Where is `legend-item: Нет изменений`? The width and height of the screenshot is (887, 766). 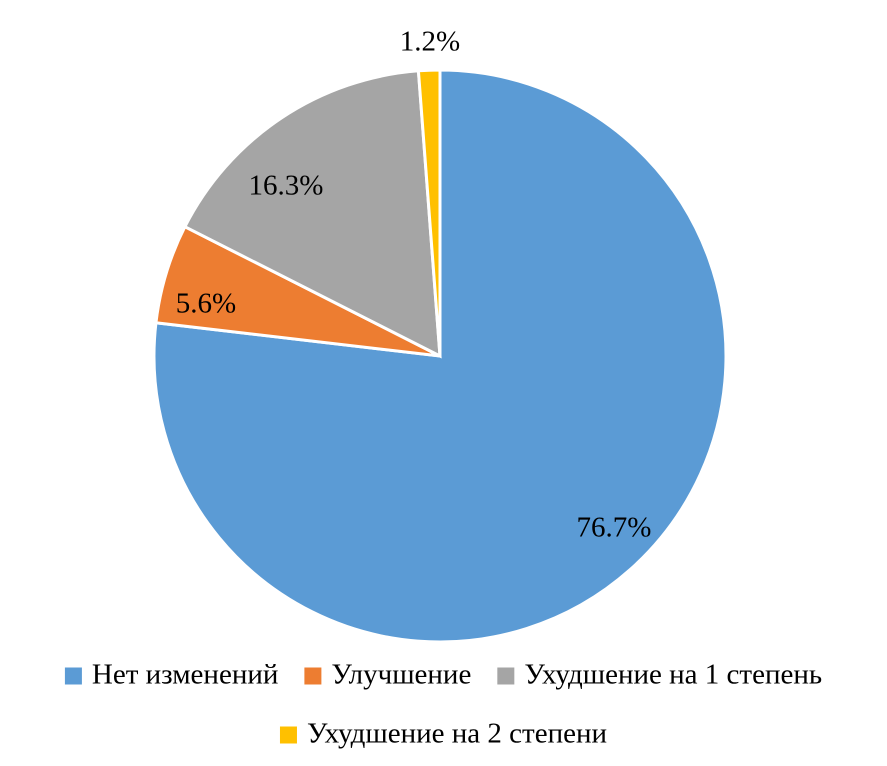
legend-item: Нет изменений is located at coordinates (171, 675).